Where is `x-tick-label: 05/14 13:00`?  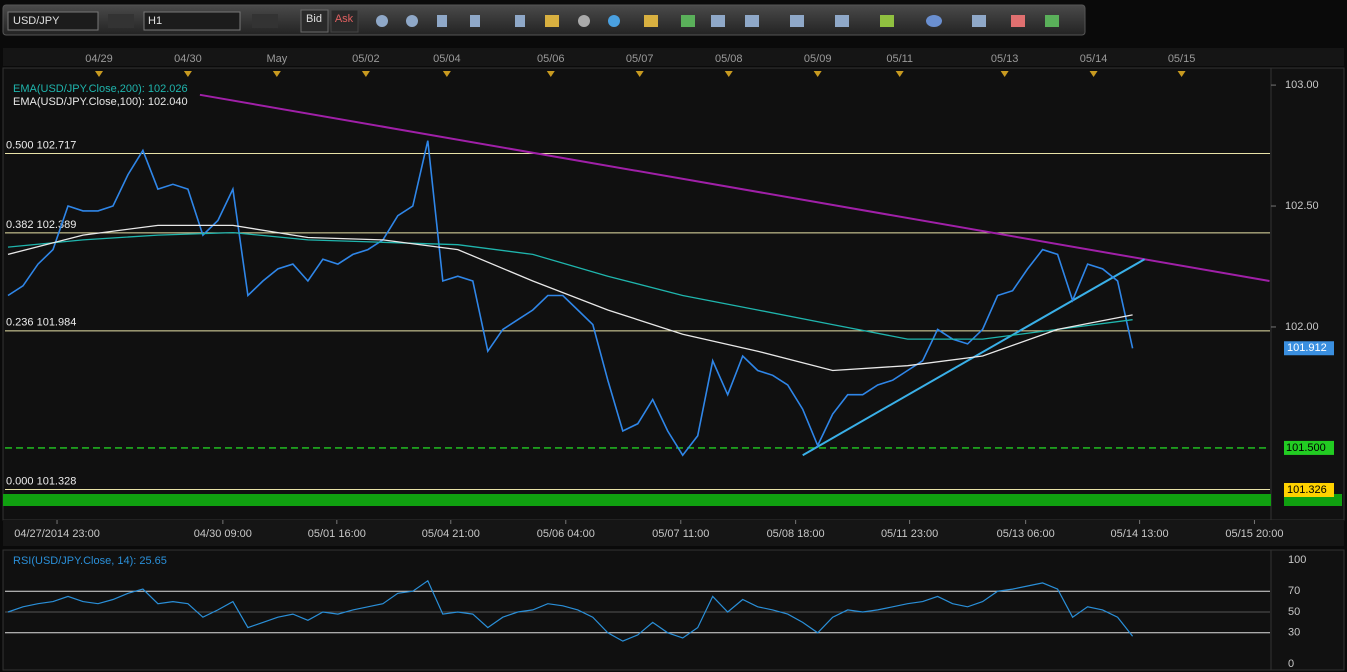 x-tick-label: 05/14 13:00 is located at coordinates (1140, 534).